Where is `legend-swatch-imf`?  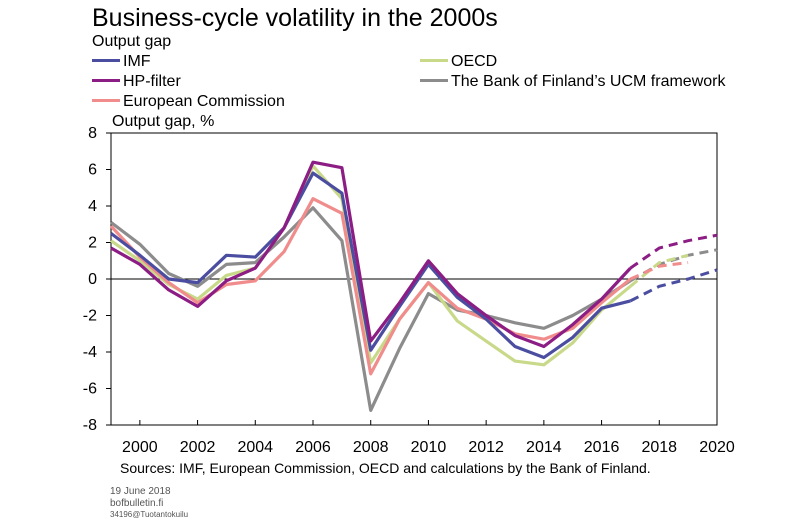 legend-swatch-imf is located at coordinates (106, 61).